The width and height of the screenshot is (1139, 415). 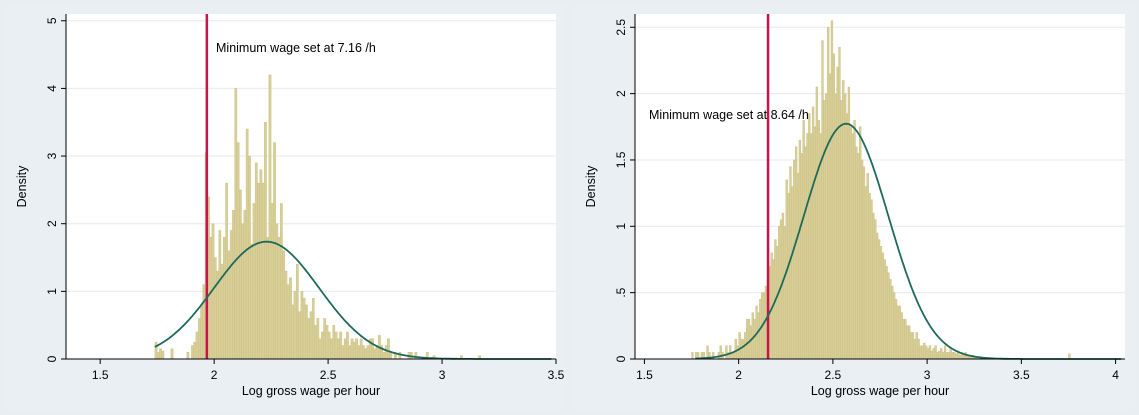 What do you see at coordinates (621, 292) in the screenshot?
I see `y-tick-label: .5` at bounding box center [621, 292].